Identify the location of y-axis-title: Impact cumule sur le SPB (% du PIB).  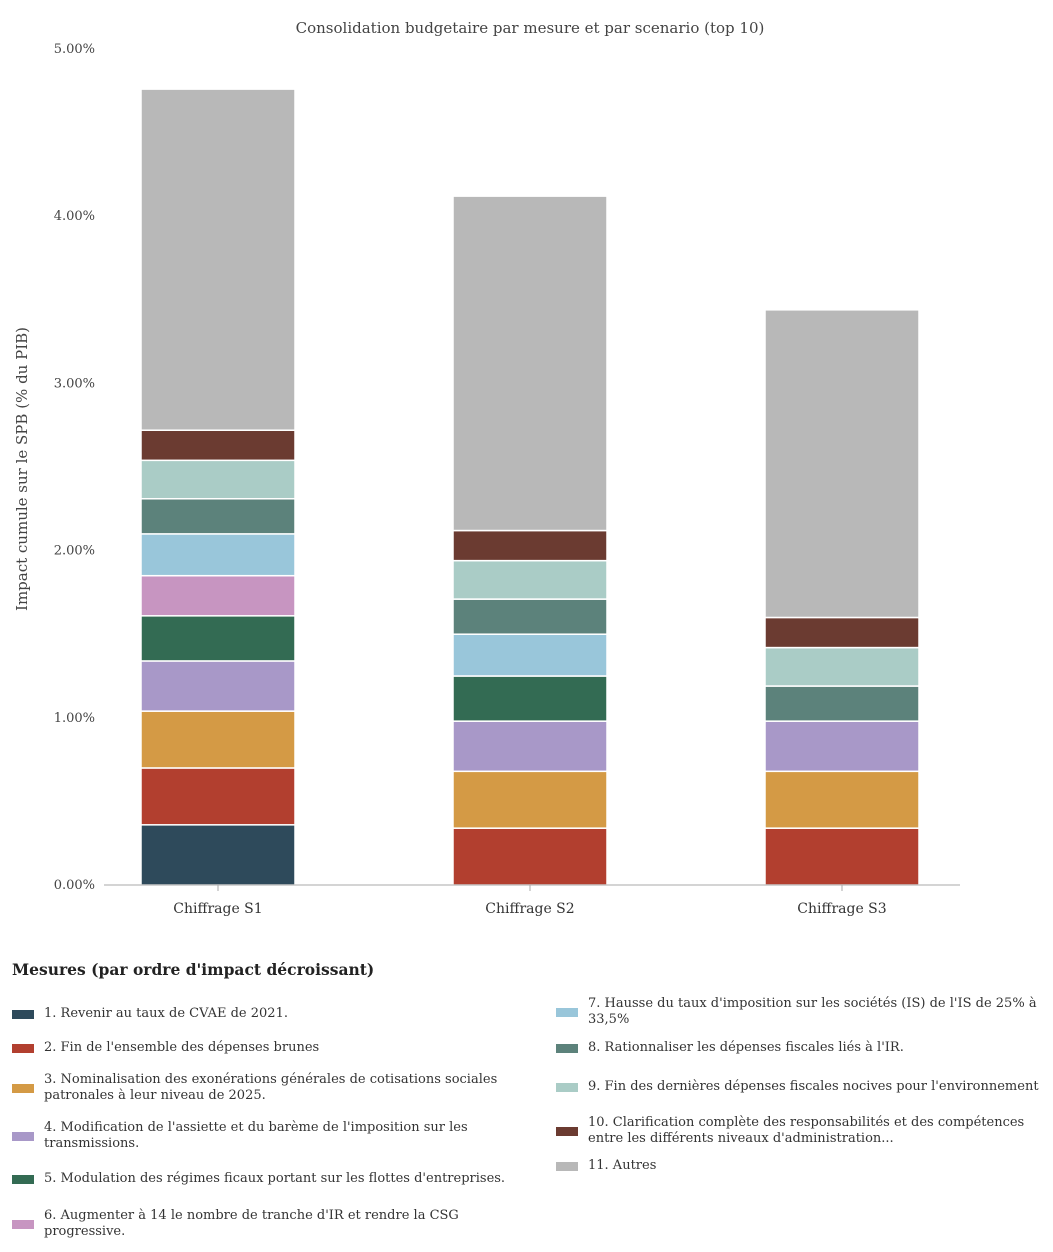
(22, 469).